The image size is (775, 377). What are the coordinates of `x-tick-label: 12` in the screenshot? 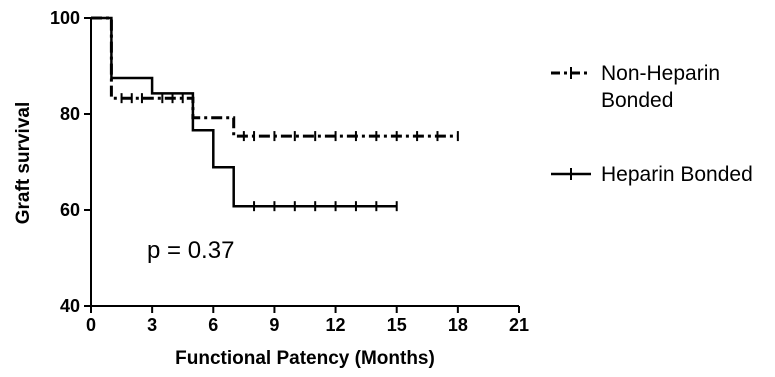 It's located at (336, 325).